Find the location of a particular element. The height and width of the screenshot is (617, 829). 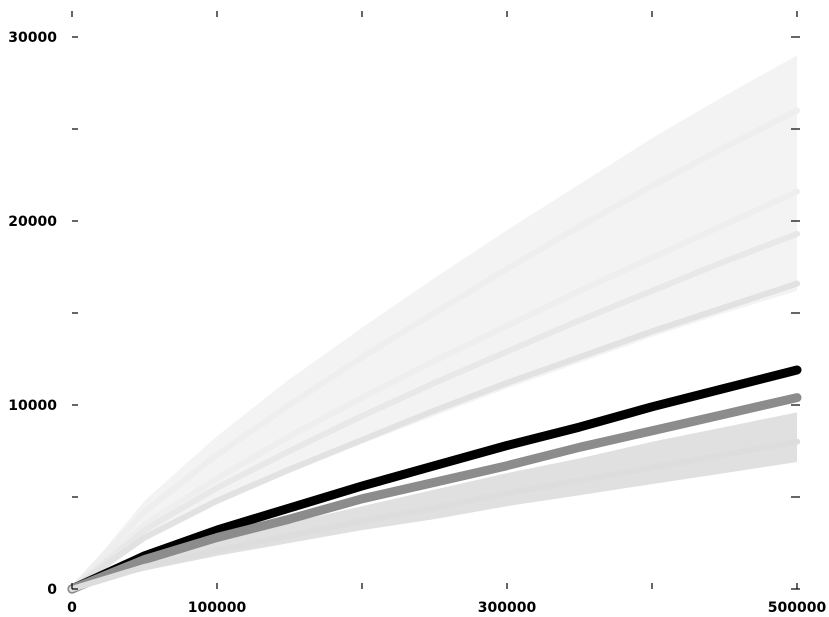

y-tick-label: 0 is located at coordinates (52, 590).